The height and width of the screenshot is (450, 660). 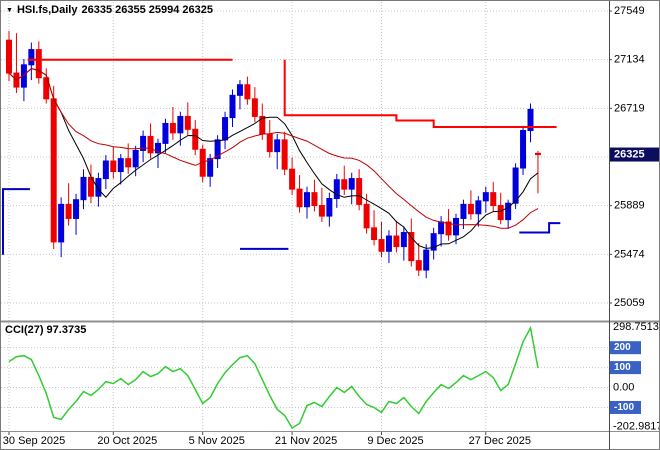 I want to click on price-tick-label: 25889, so click(x=629, y=206).